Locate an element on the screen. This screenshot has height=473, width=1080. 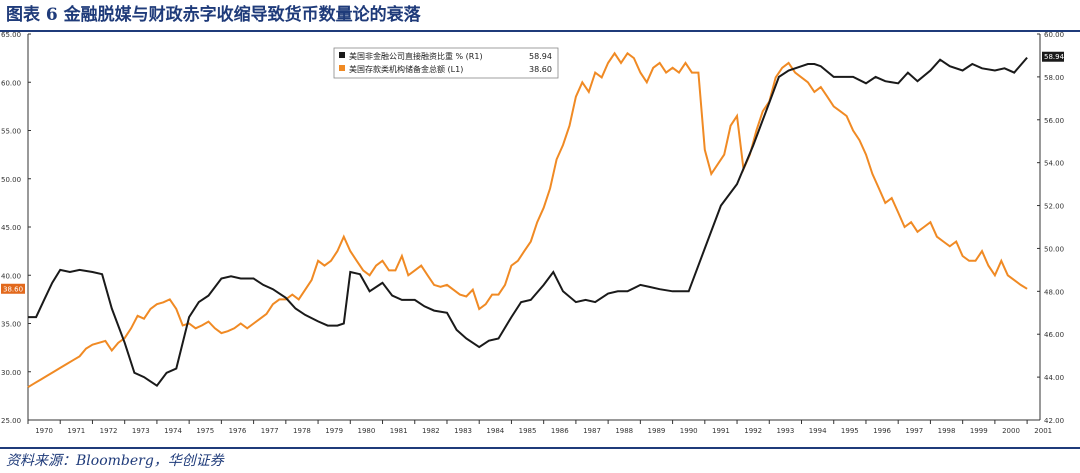
right-tick-label: 56.00 is located at coordinates (1054, 121).